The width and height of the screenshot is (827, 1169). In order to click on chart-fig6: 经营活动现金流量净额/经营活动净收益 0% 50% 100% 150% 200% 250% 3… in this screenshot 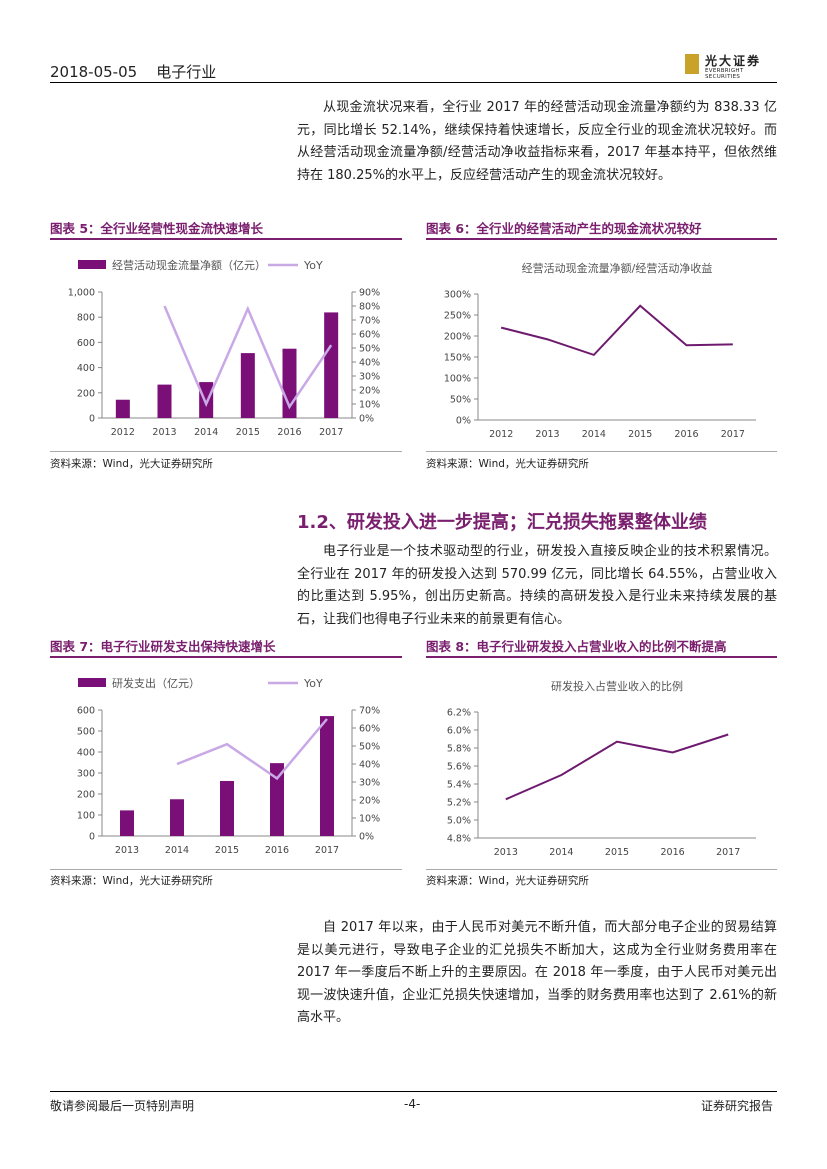, I will do `click(600, 350)`.